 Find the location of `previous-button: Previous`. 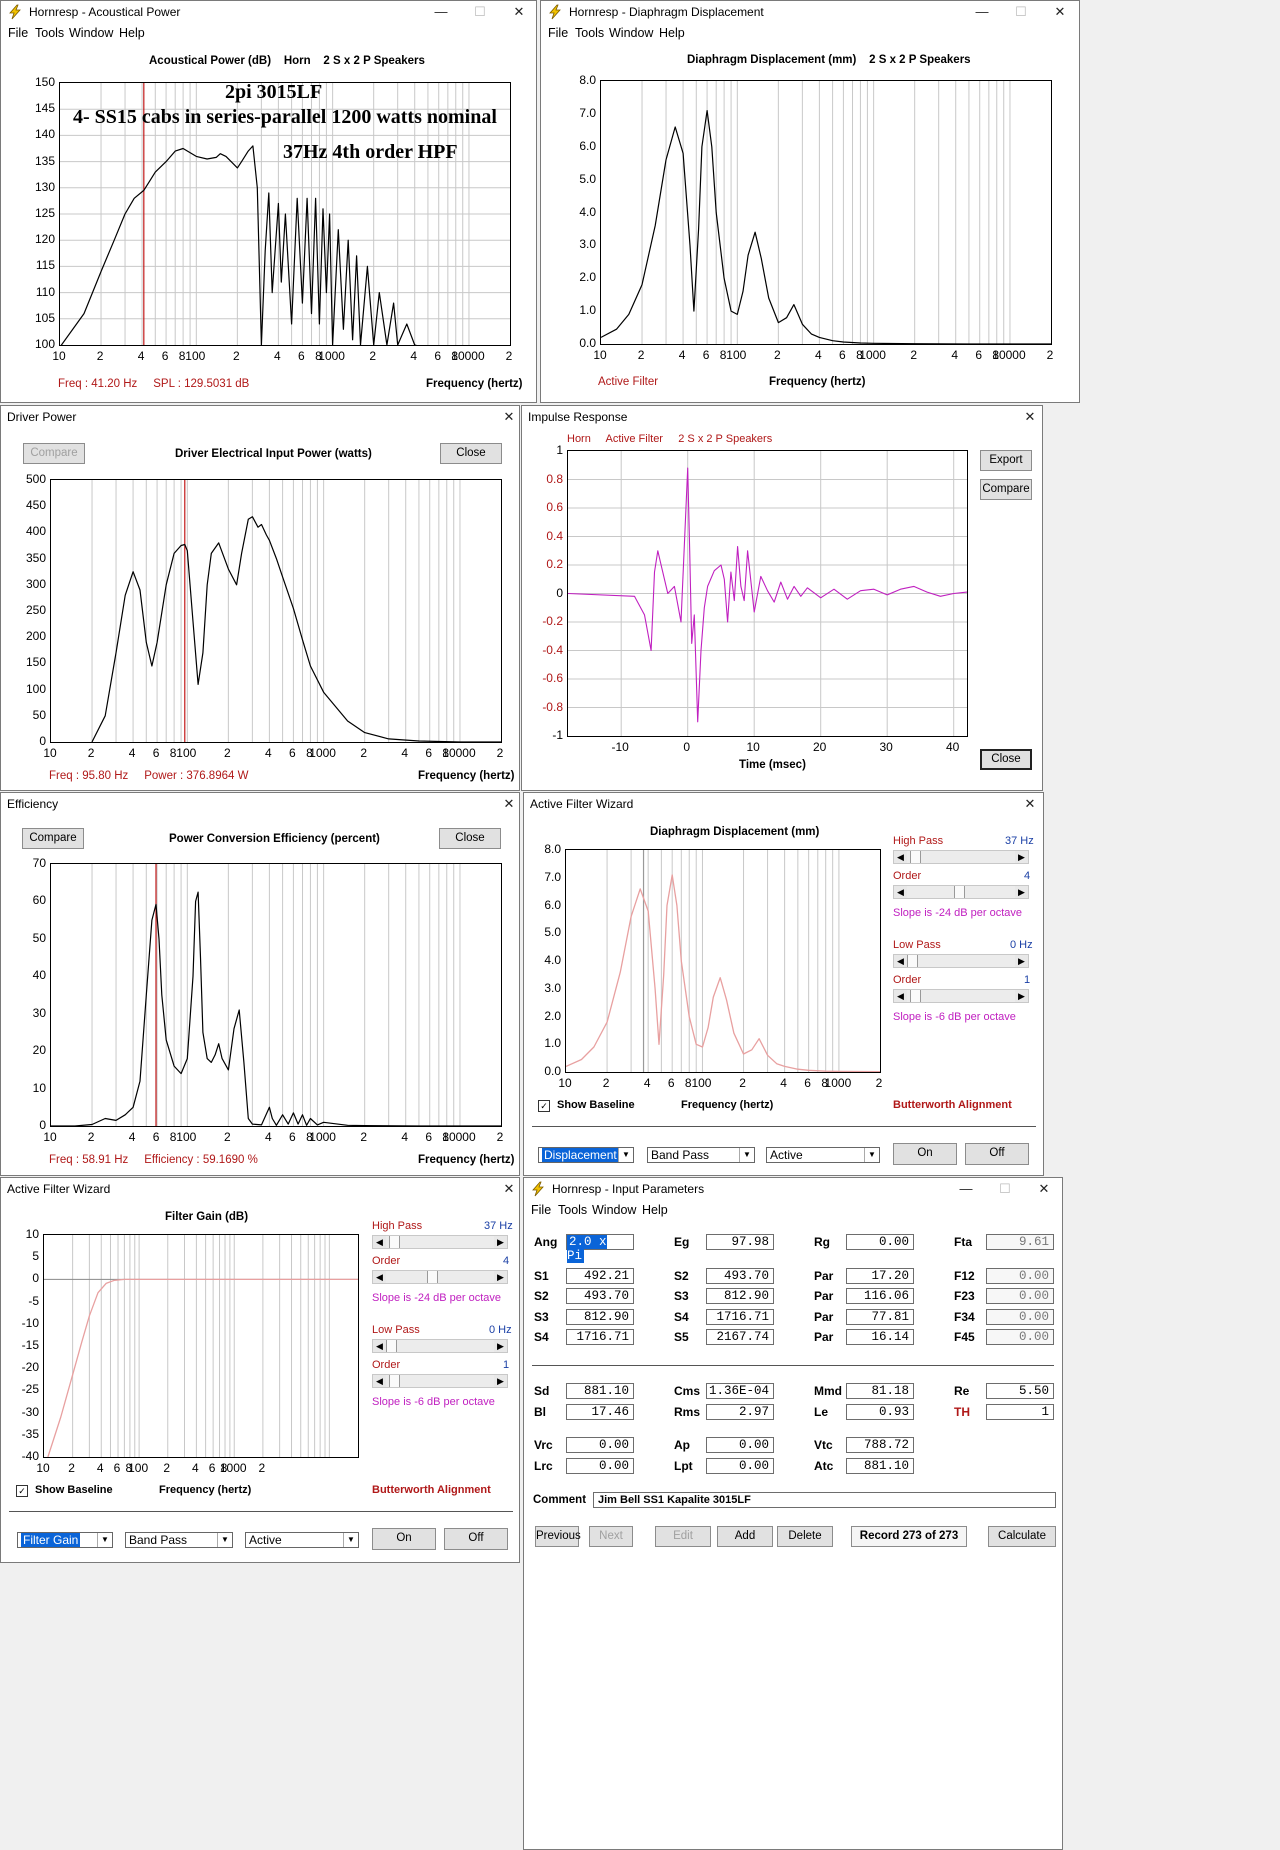

previous-button: Previous is located at coordinates (558, 1536).